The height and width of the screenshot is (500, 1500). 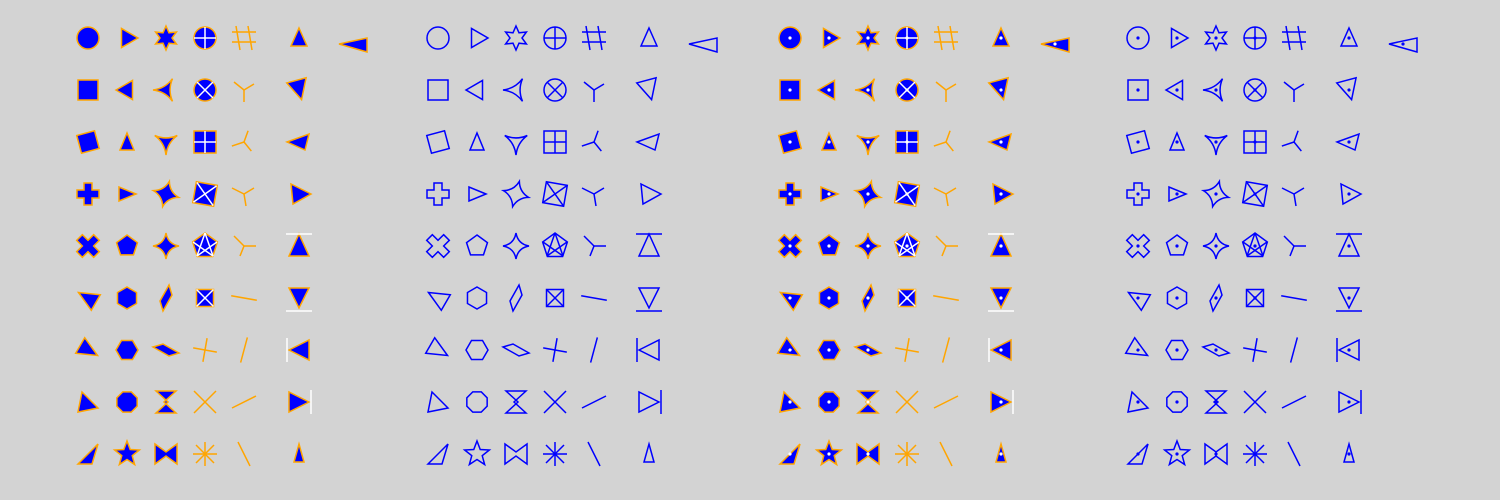 I want to click on marker-pentagon-x, so click(x=907, y=245).